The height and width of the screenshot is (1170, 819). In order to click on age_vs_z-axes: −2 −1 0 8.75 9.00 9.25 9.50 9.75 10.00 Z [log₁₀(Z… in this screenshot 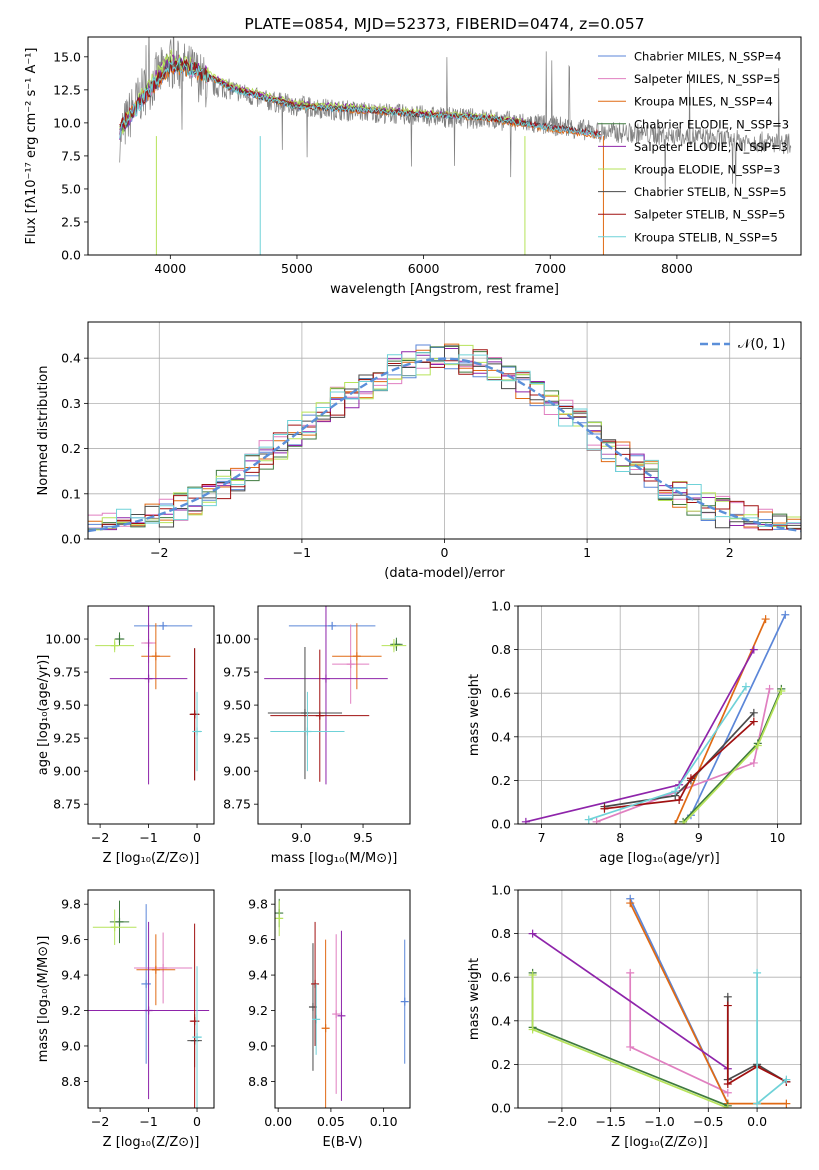, I will do `click(118, 749)`.